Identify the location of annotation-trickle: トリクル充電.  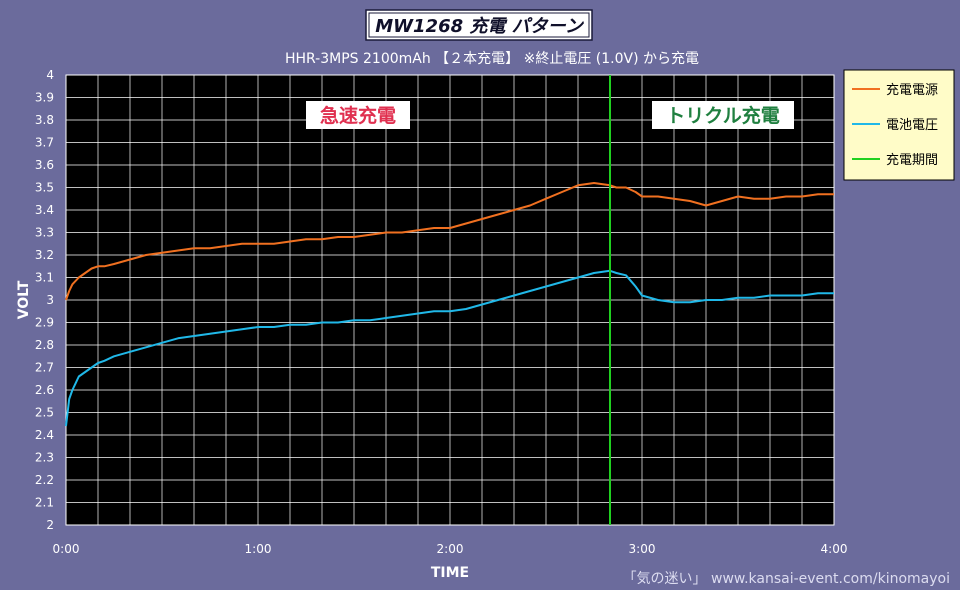
(723, 115).